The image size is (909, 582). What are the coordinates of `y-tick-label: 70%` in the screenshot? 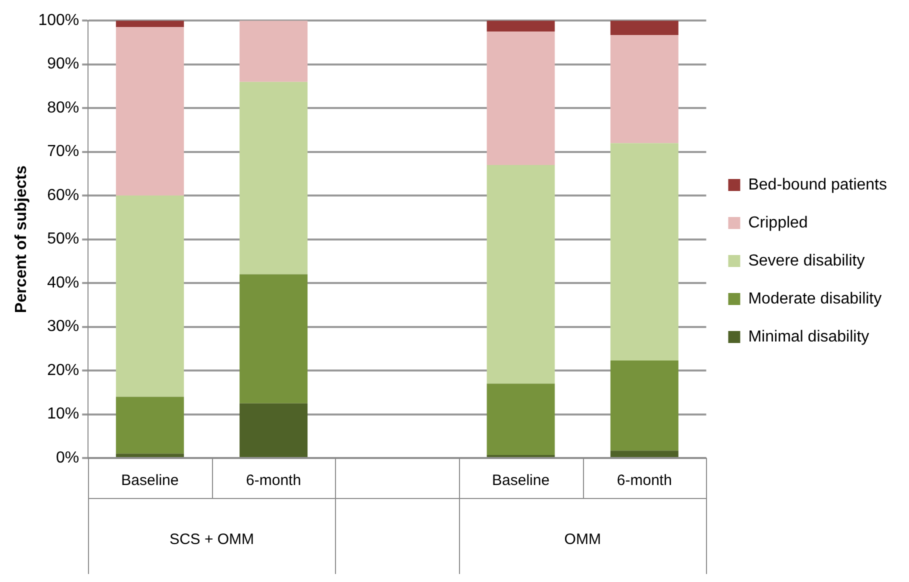 It's located at (63, 151).